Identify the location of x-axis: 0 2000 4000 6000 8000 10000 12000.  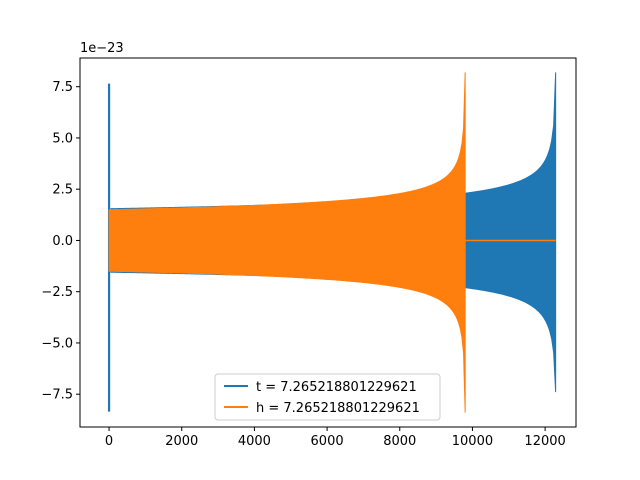
(335, 438).